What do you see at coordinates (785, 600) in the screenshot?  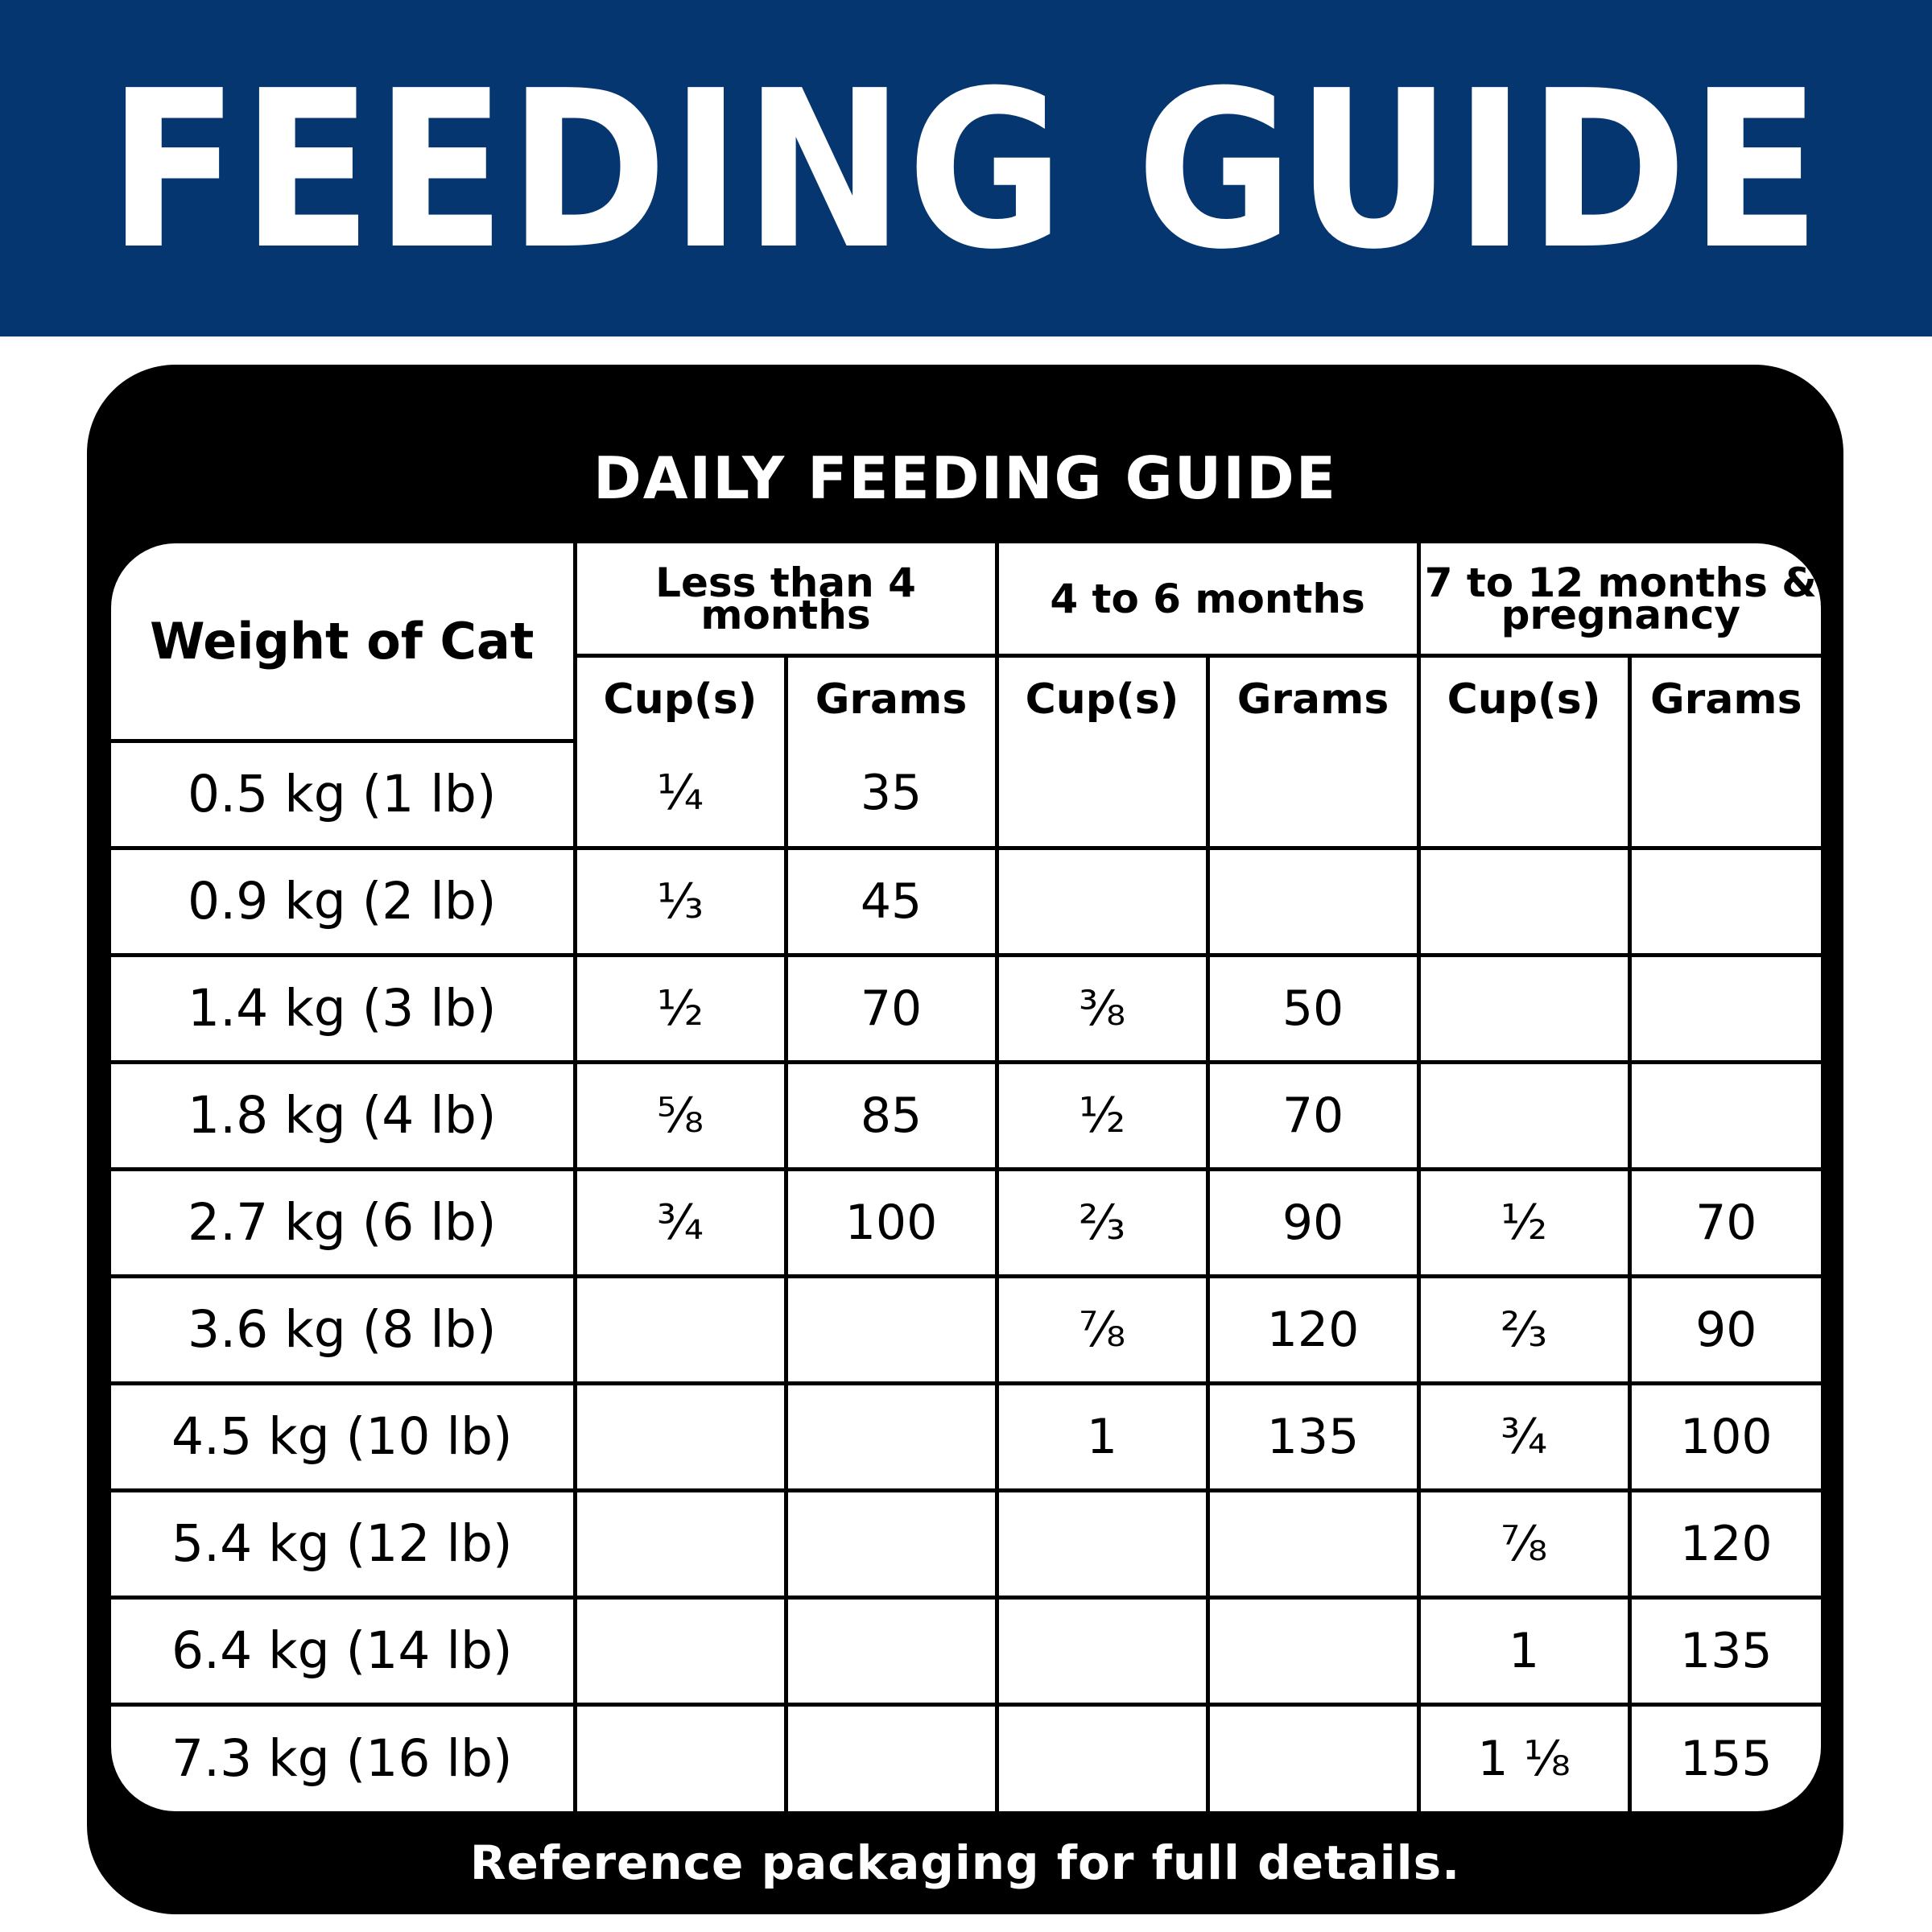 I see `age-group-header-kitten-under-4: Less than 4 months` at bounding box center [785, 600].